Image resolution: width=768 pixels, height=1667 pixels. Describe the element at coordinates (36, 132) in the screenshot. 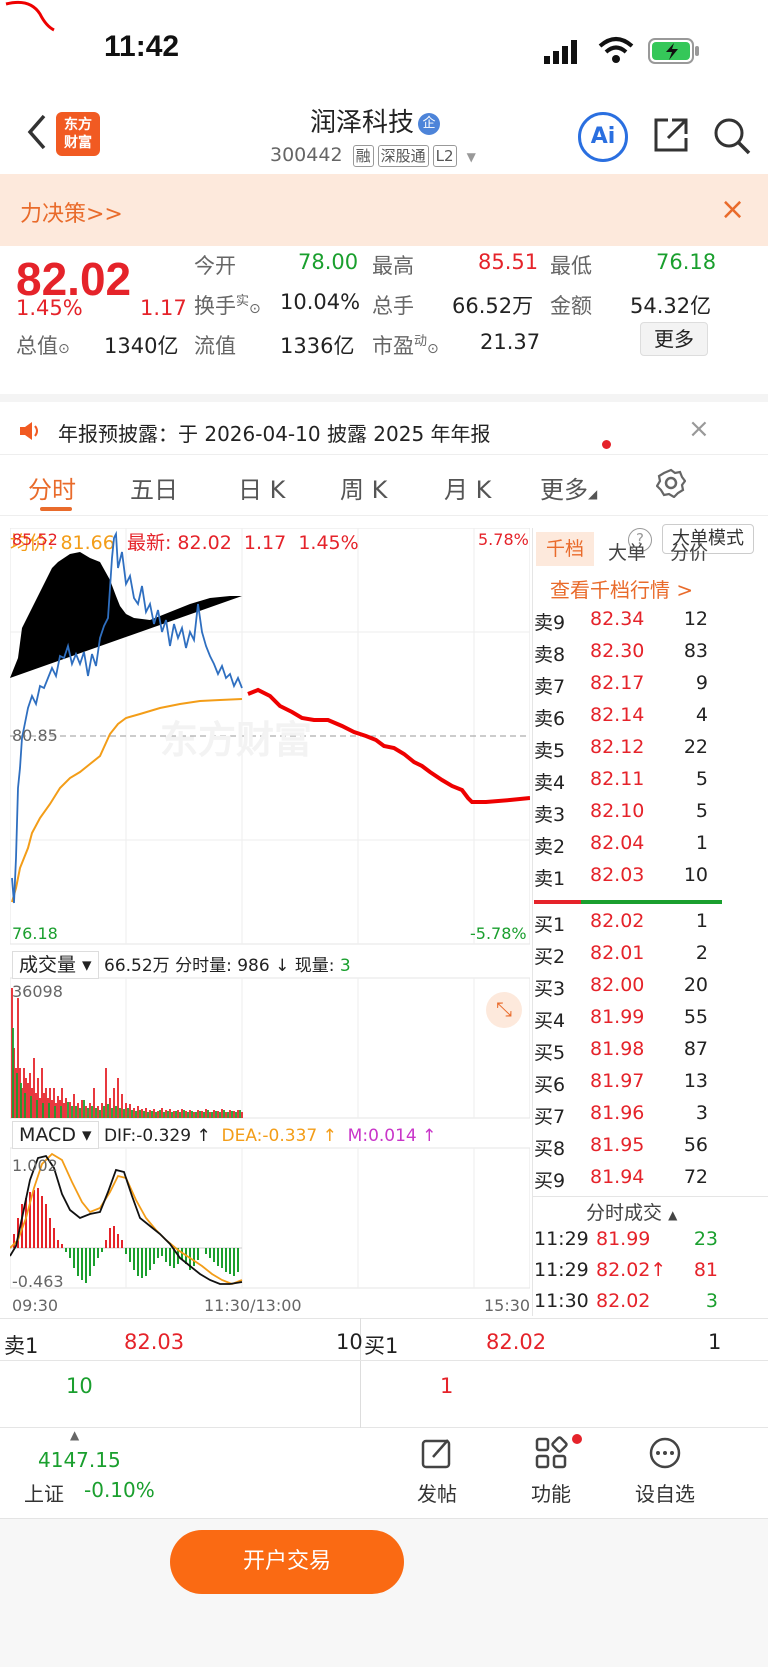

I see `back-arrow-icon` at that location.